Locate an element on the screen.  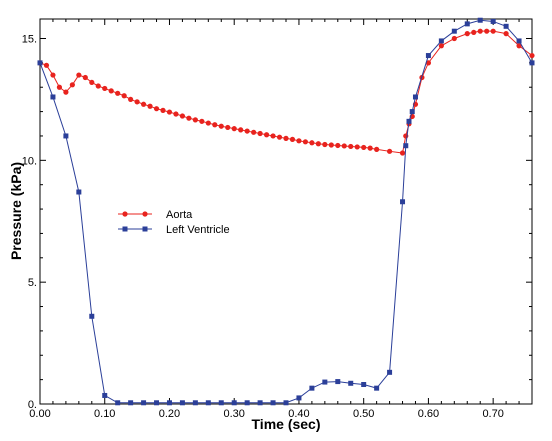
x-tick-label: 0.60 is located at coordinates (428, 414).